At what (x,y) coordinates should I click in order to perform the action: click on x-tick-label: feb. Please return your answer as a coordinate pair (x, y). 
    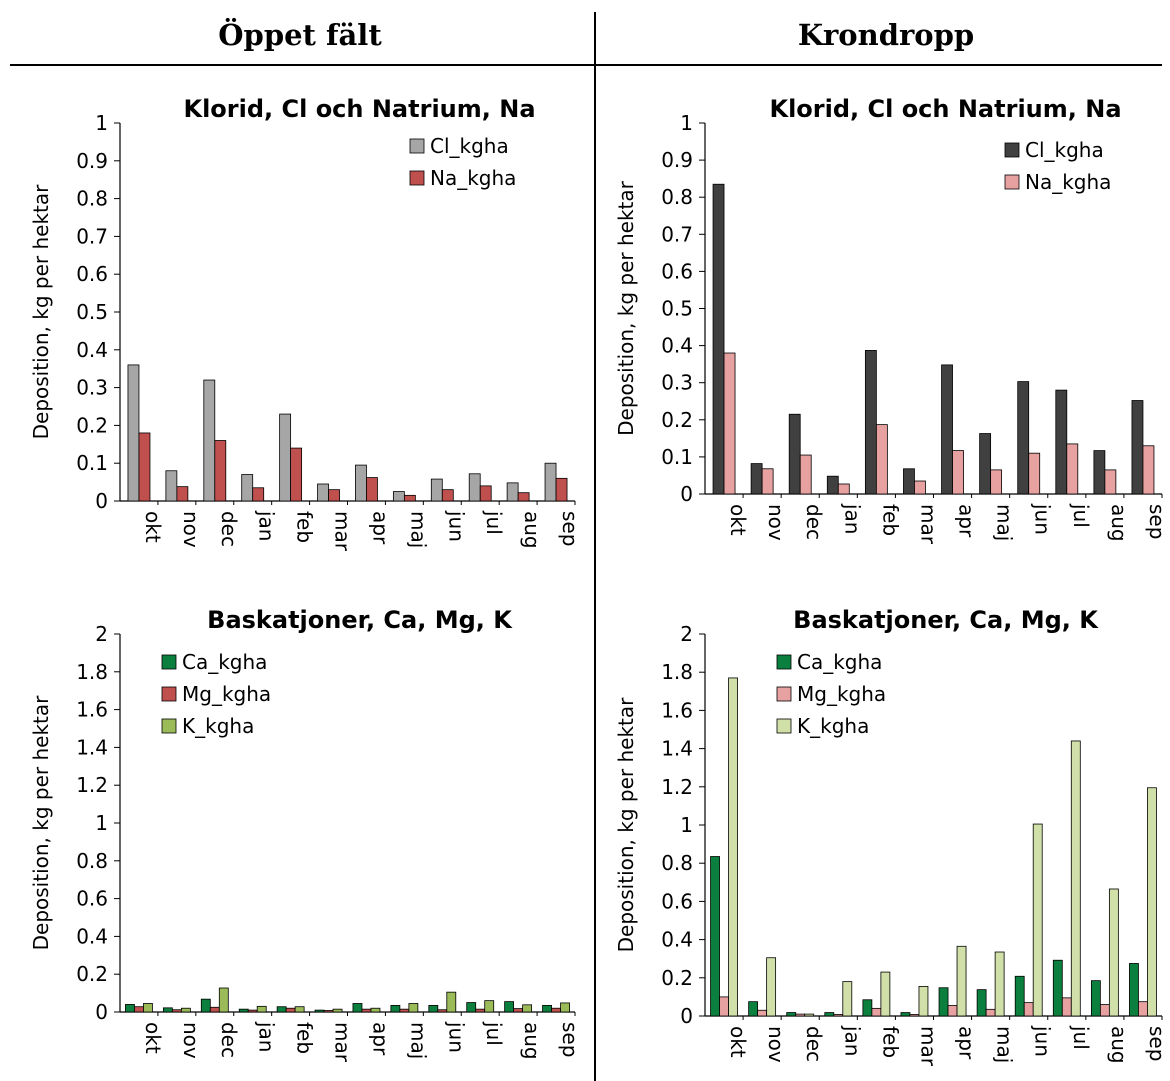
    Looking at the image, I should click on (305, 527).